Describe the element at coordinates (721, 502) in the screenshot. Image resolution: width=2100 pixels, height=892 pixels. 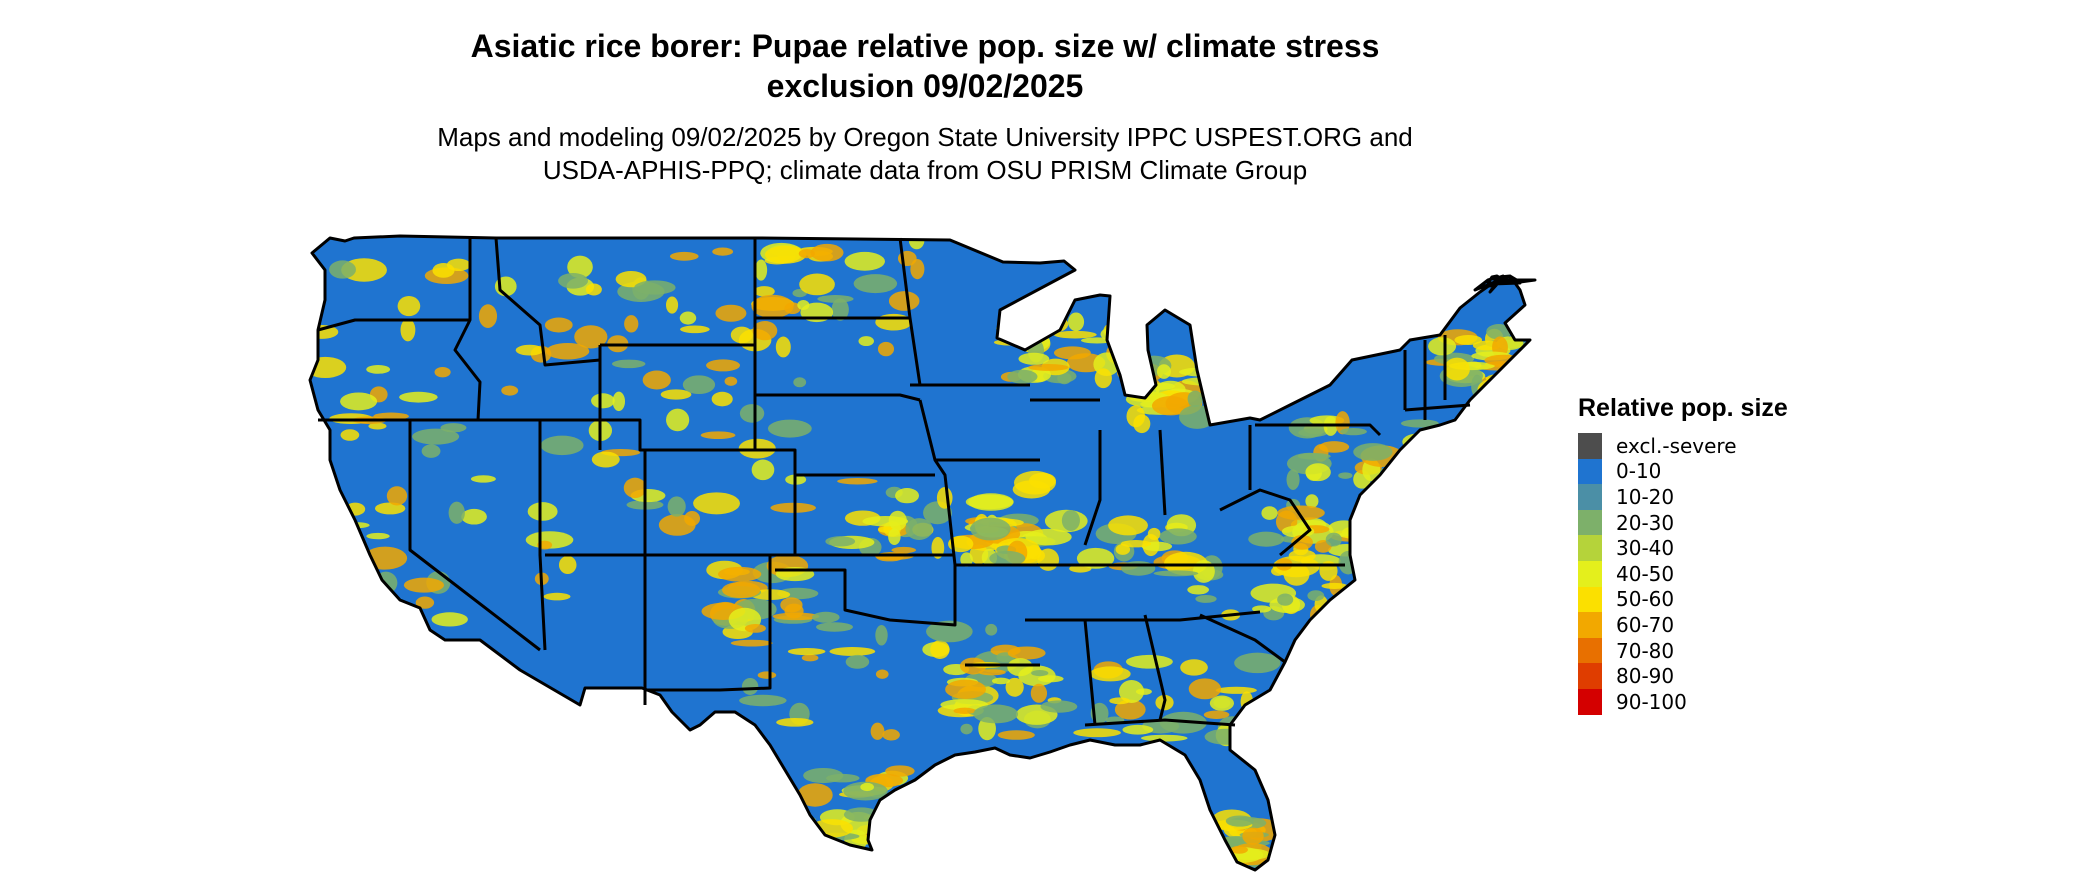
I see `border-co-nm` at that location.